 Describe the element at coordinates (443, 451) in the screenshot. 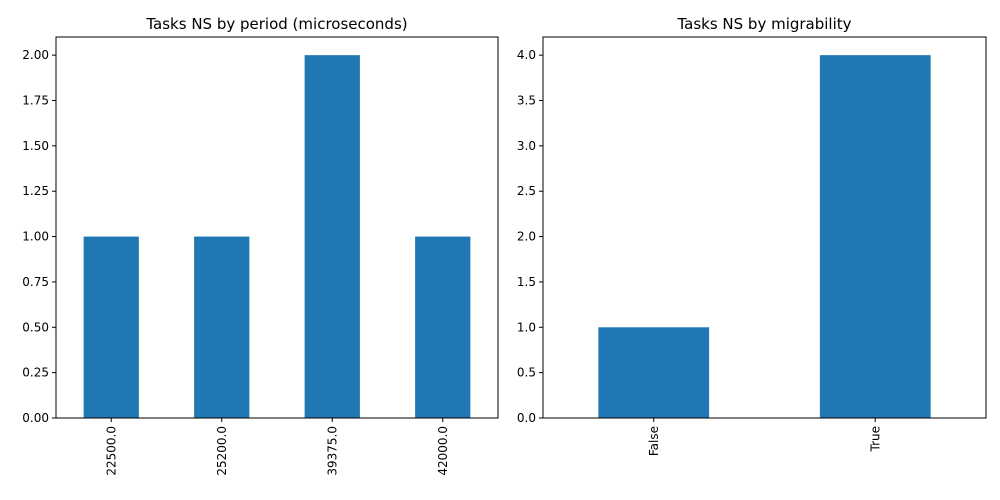

I see `x-tick-label: 42000.0` at that location.